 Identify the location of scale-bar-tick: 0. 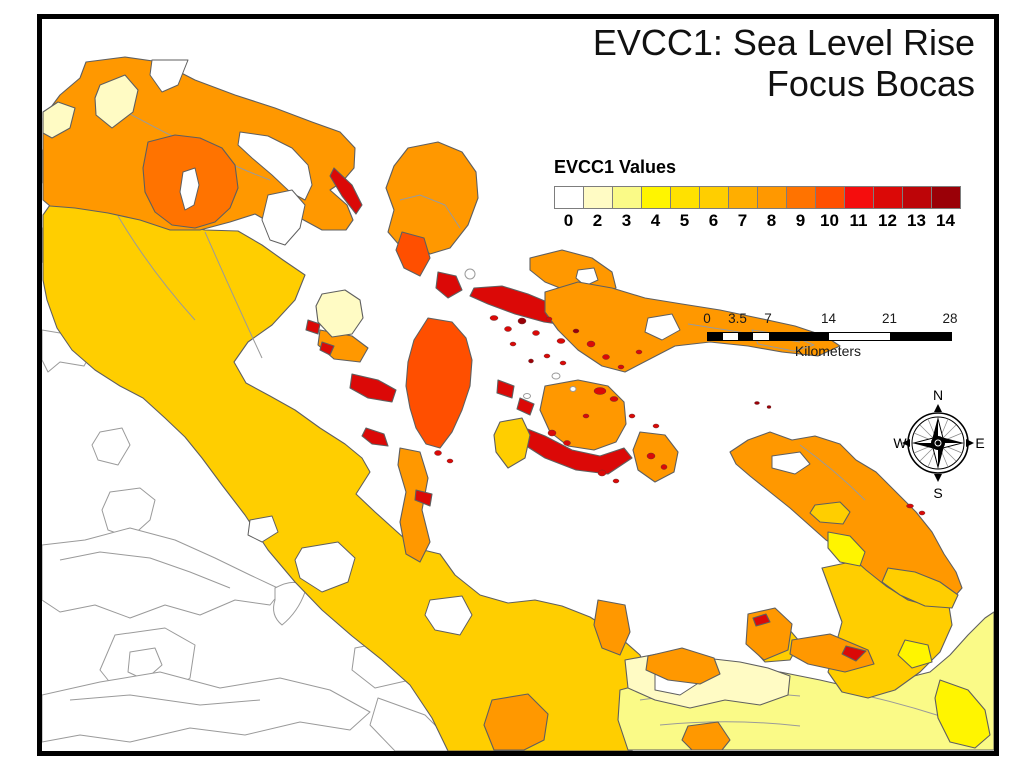
(707, 318).